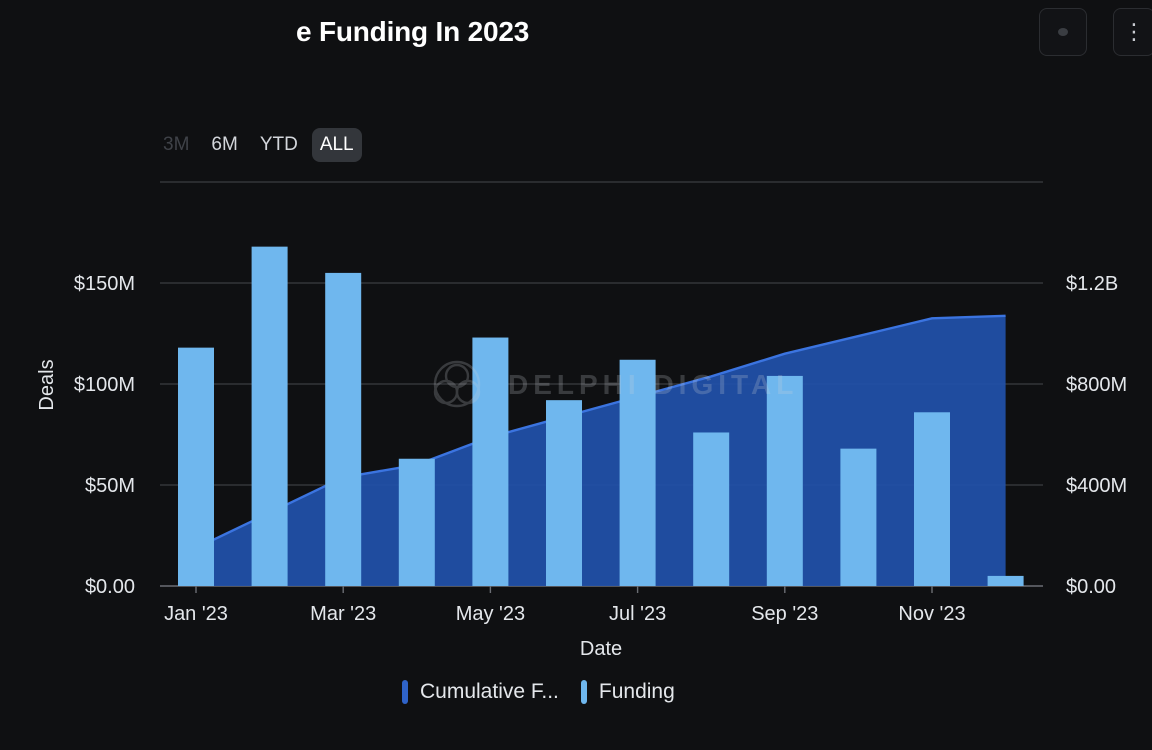 This screenshot has width=1152, height=750. Describe the element at coordinates (336, 145) in the screenshot. I see `range-tab-all: ALL` at that location.